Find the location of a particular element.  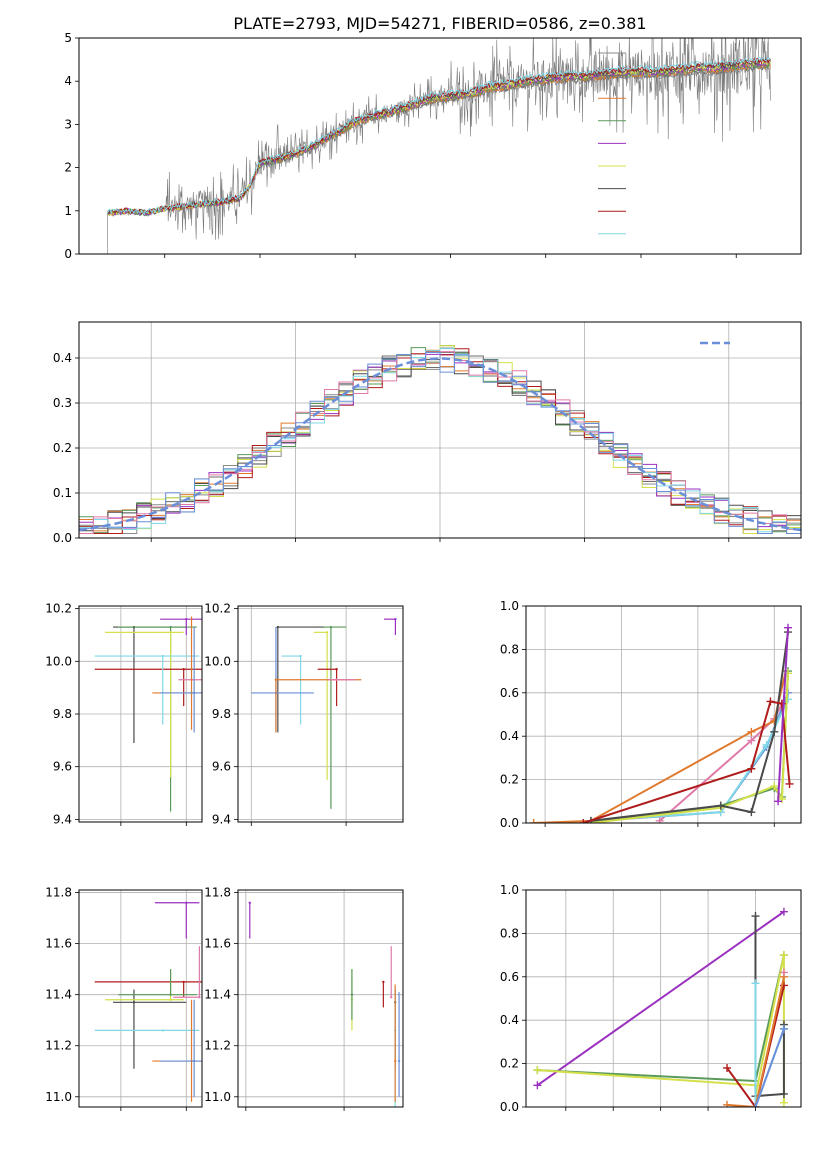

y-tick-label: 1.0 is located at coordinates (509, 890).